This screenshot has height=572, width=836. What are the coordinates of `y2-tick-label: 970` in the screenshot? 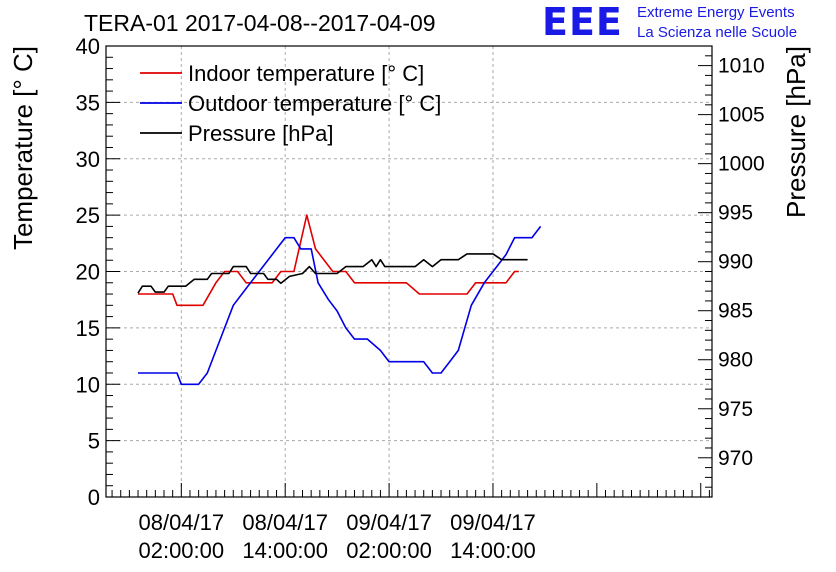 It's located at (735, 458).